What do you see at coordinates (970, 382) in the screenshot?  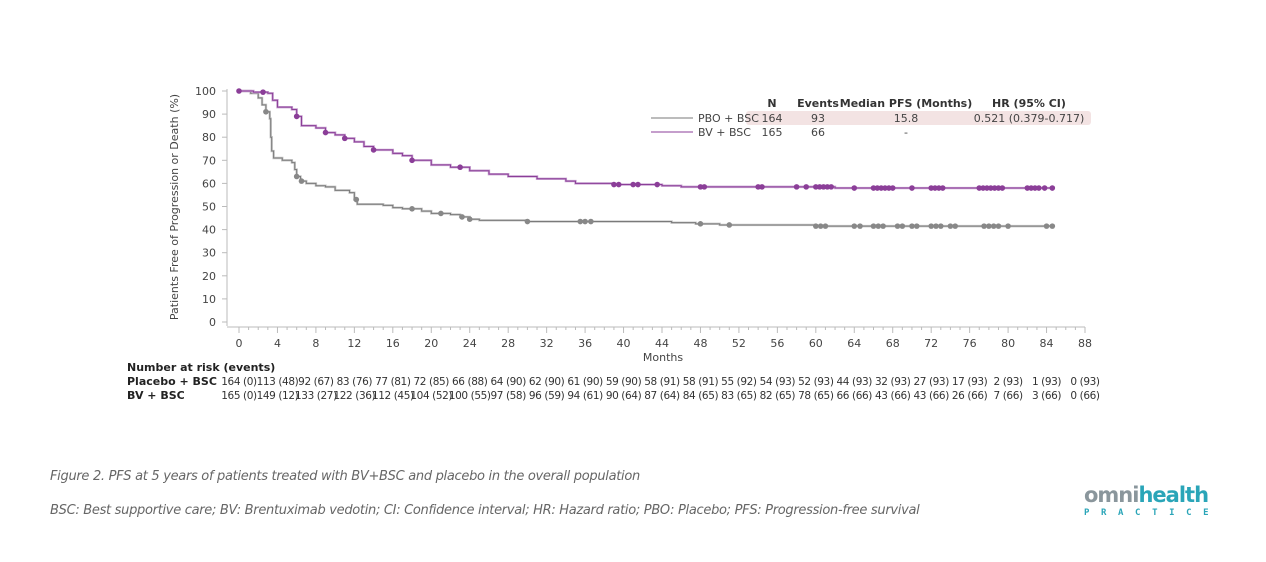 I see `risk-cell: 17 (93)` at bounding box center [970, 382].